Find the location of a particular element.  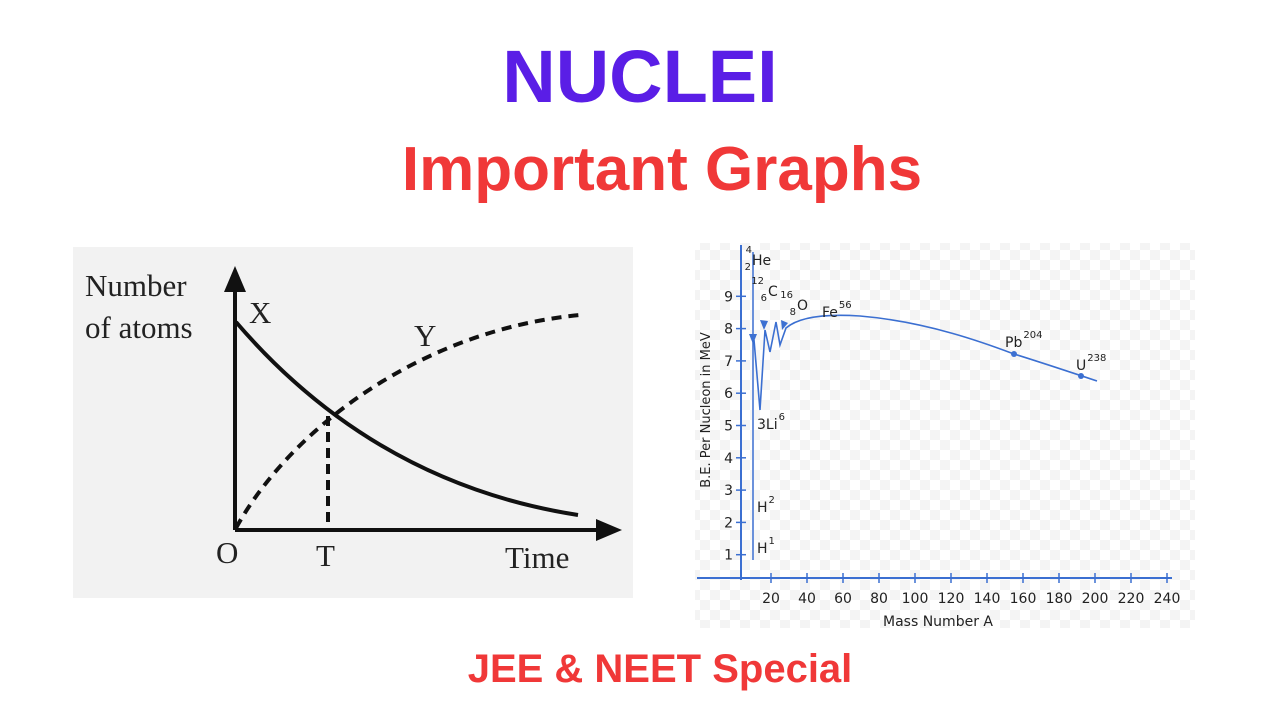

y-label: Number is located at coordinates (136, 285).